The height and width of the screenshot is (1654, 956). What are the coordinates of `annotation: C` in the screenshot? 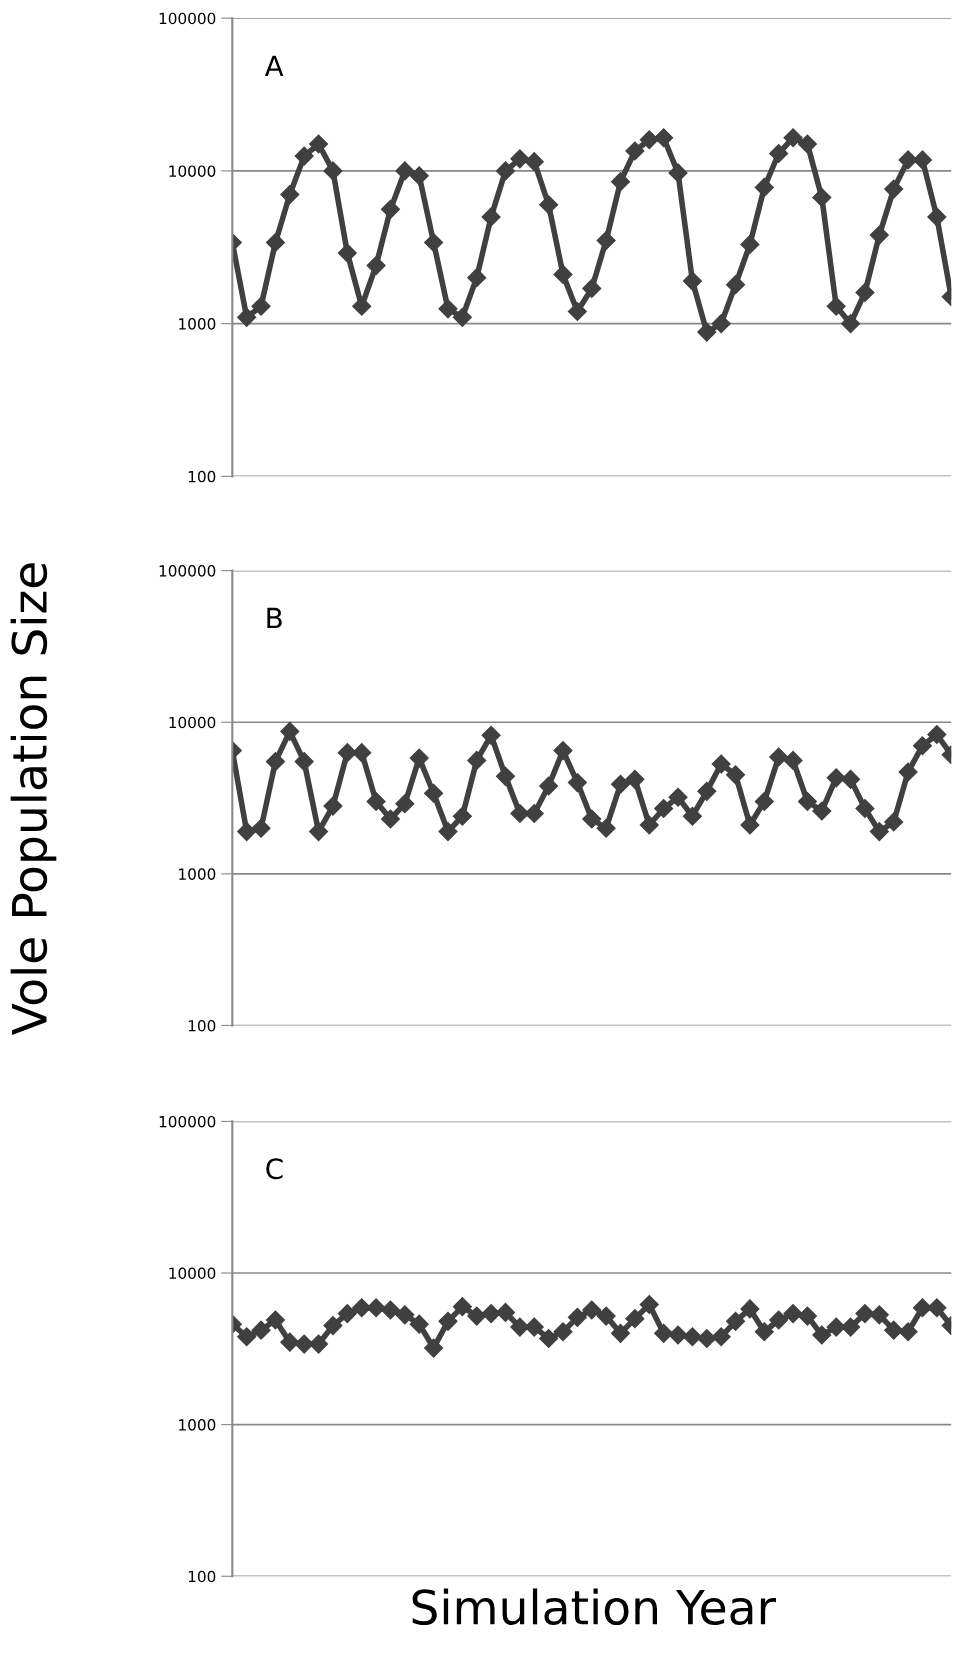 It's located at (274, 1169).